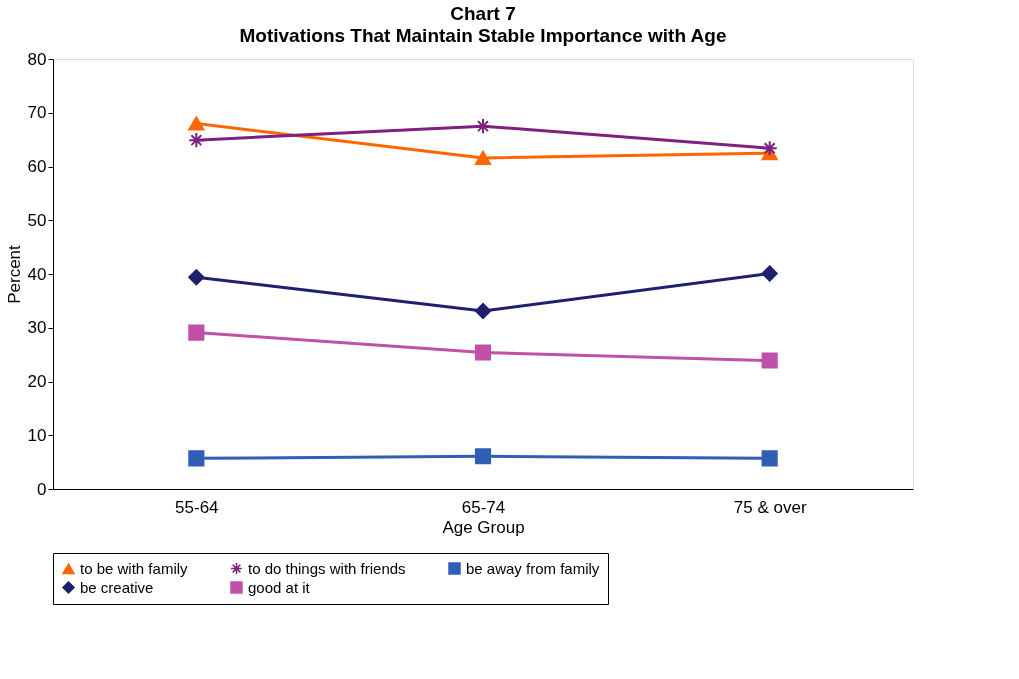 The width and height of the screenshot is (1019, 679). What do you see at coordinates (197, 507) in the screenshot?
I see `x-tick-label: 55-64` at bounding box center [197, 507].